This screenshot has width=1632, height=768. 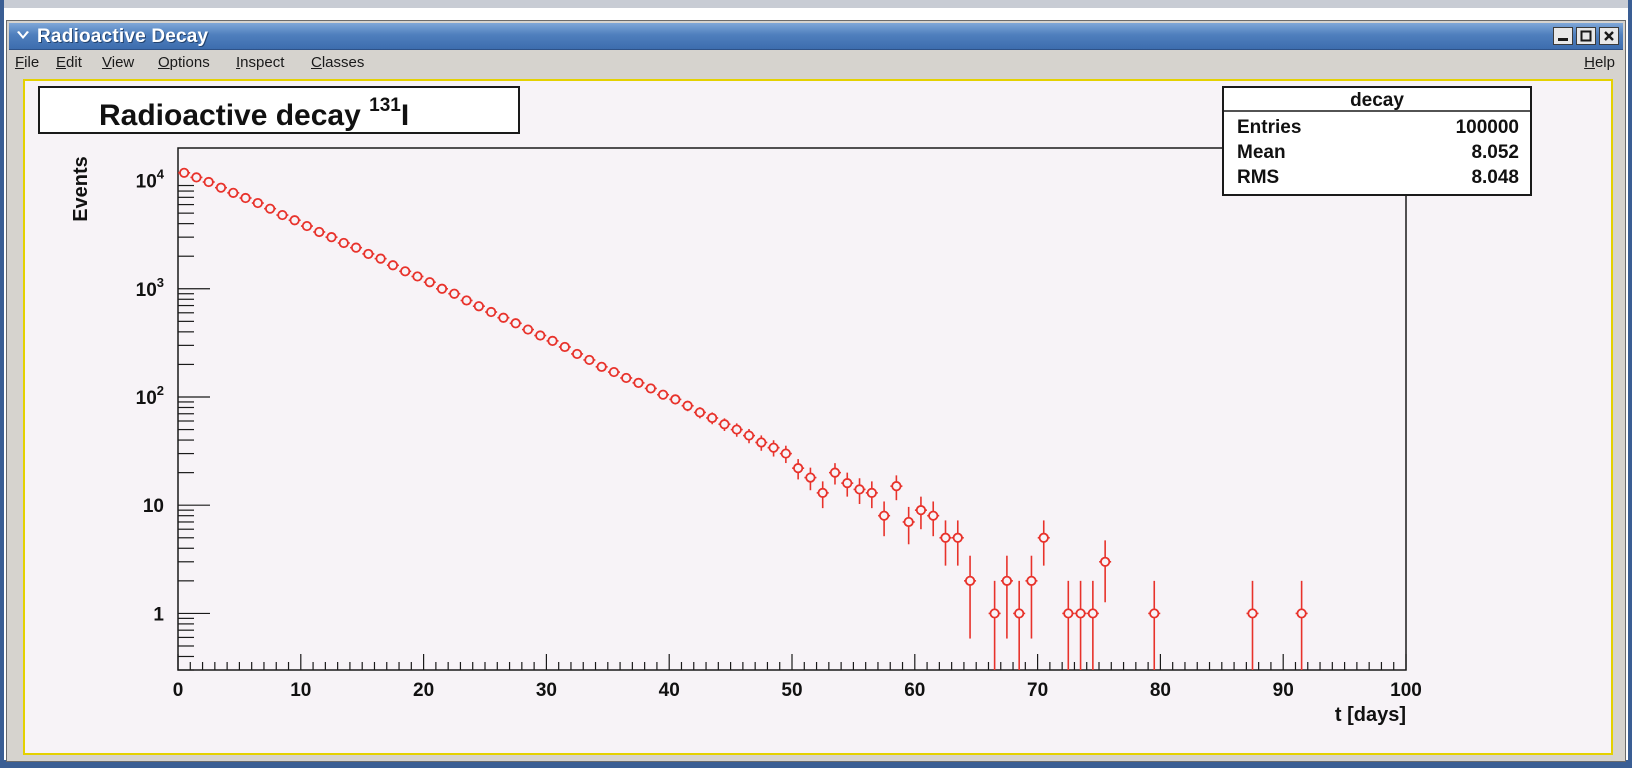 What do you see at coordinates (1599, 62) in the screenshot?
I see `menu-help: Help` at bounding box center [1599, 62].